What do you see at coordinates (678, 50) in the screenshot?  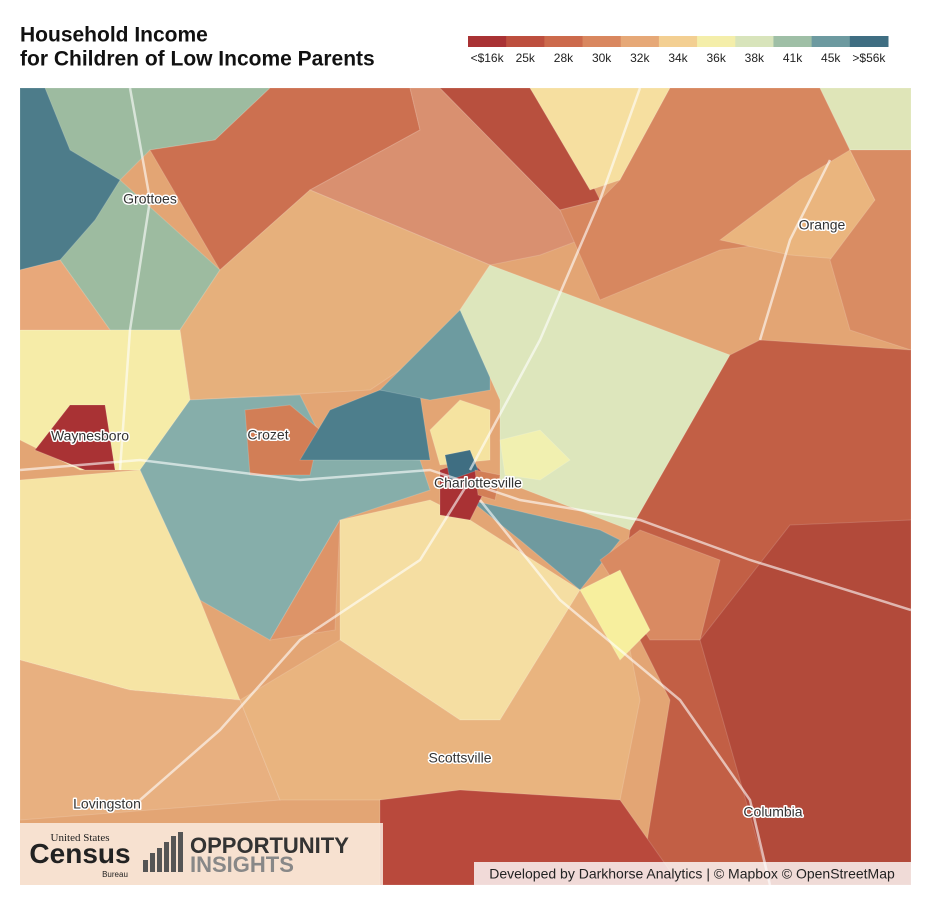 I see `legend: <$16k 25k 28k 30k 32k 34k 36k 38k 41k 45k >$56k` at bounding box center [678, 50].